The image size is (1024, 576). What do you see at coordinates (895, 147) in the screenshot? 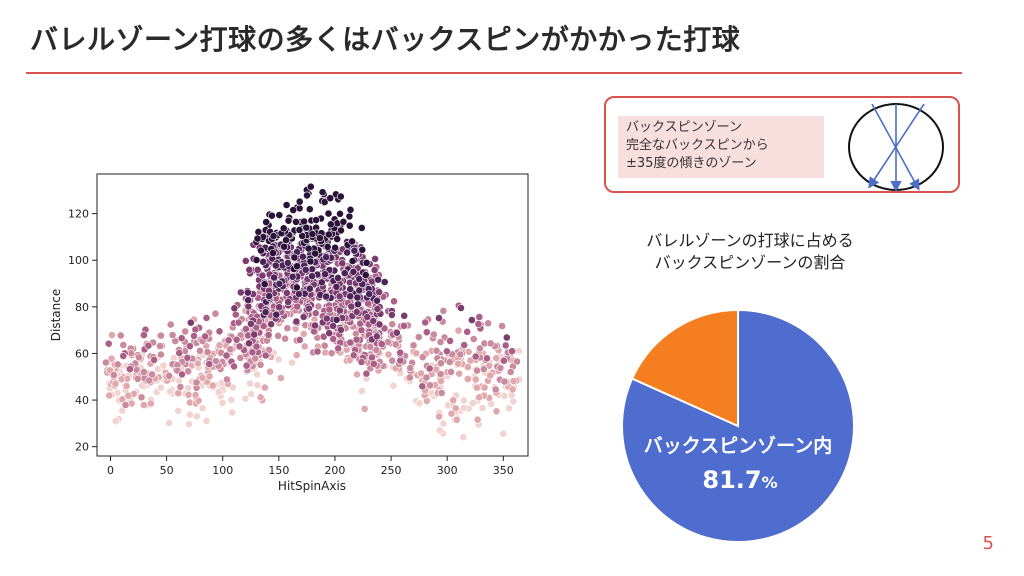
I see `tilt-plus-arrow` at bounding box center [895, 147].